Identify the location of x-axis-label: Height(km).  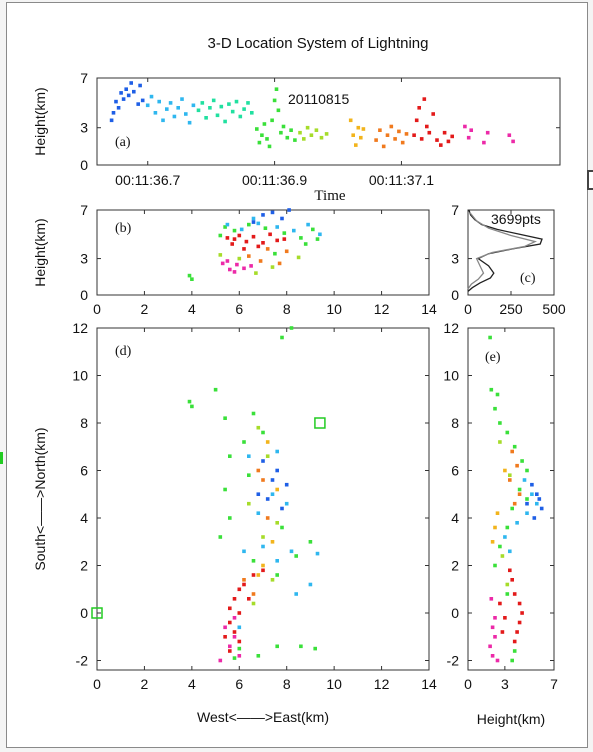
(511, 719).